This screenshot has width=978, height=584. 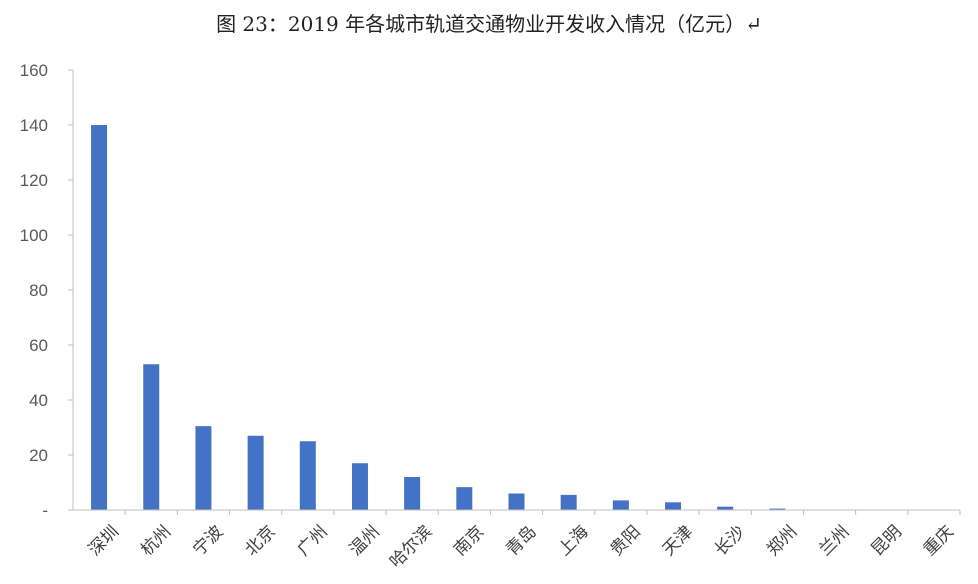 I want to click on y-tick-label: 160, so click(x=34, y=70).